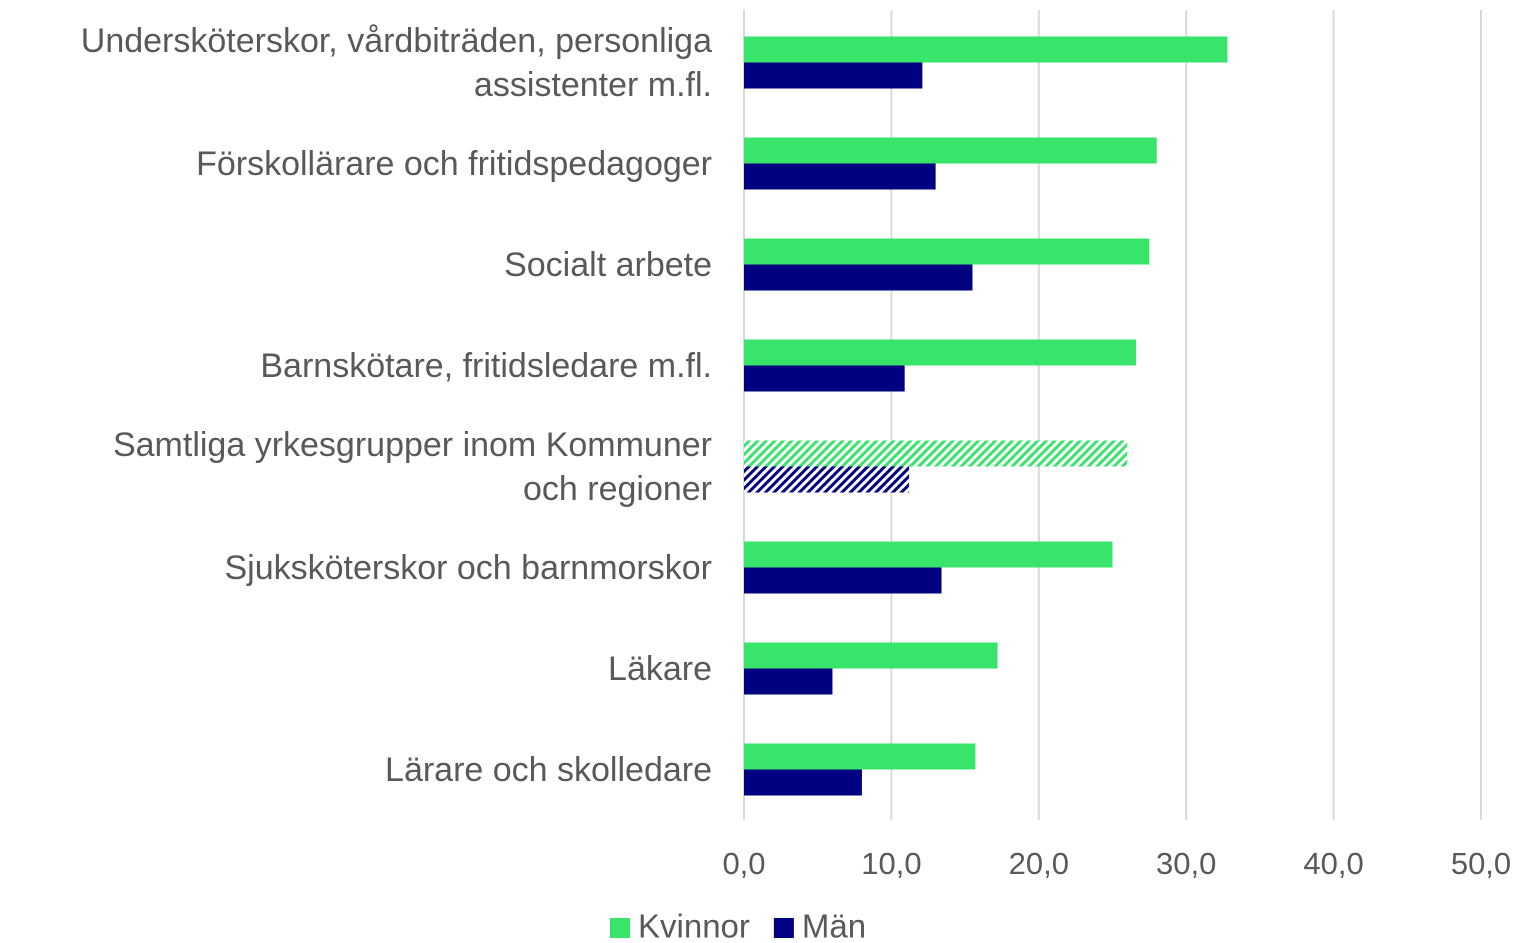 The height and width of the screenshot is (943, 1522). What do you see at coordinates (608, 264) in the screenshot?
I see `y-tick-label: Socialt arbete` at bounding box center [608, 264].